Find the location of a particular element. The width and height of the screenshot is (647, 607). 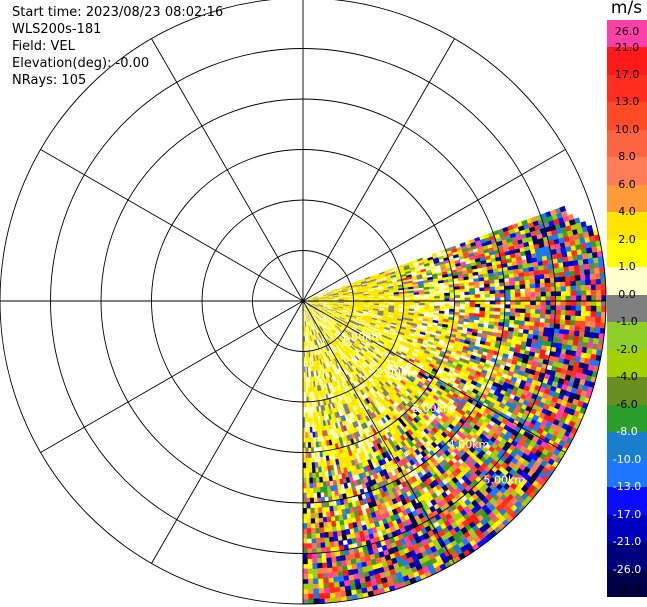

colorbar-tick-label: -13.0 is located at coordinates (627, 487).